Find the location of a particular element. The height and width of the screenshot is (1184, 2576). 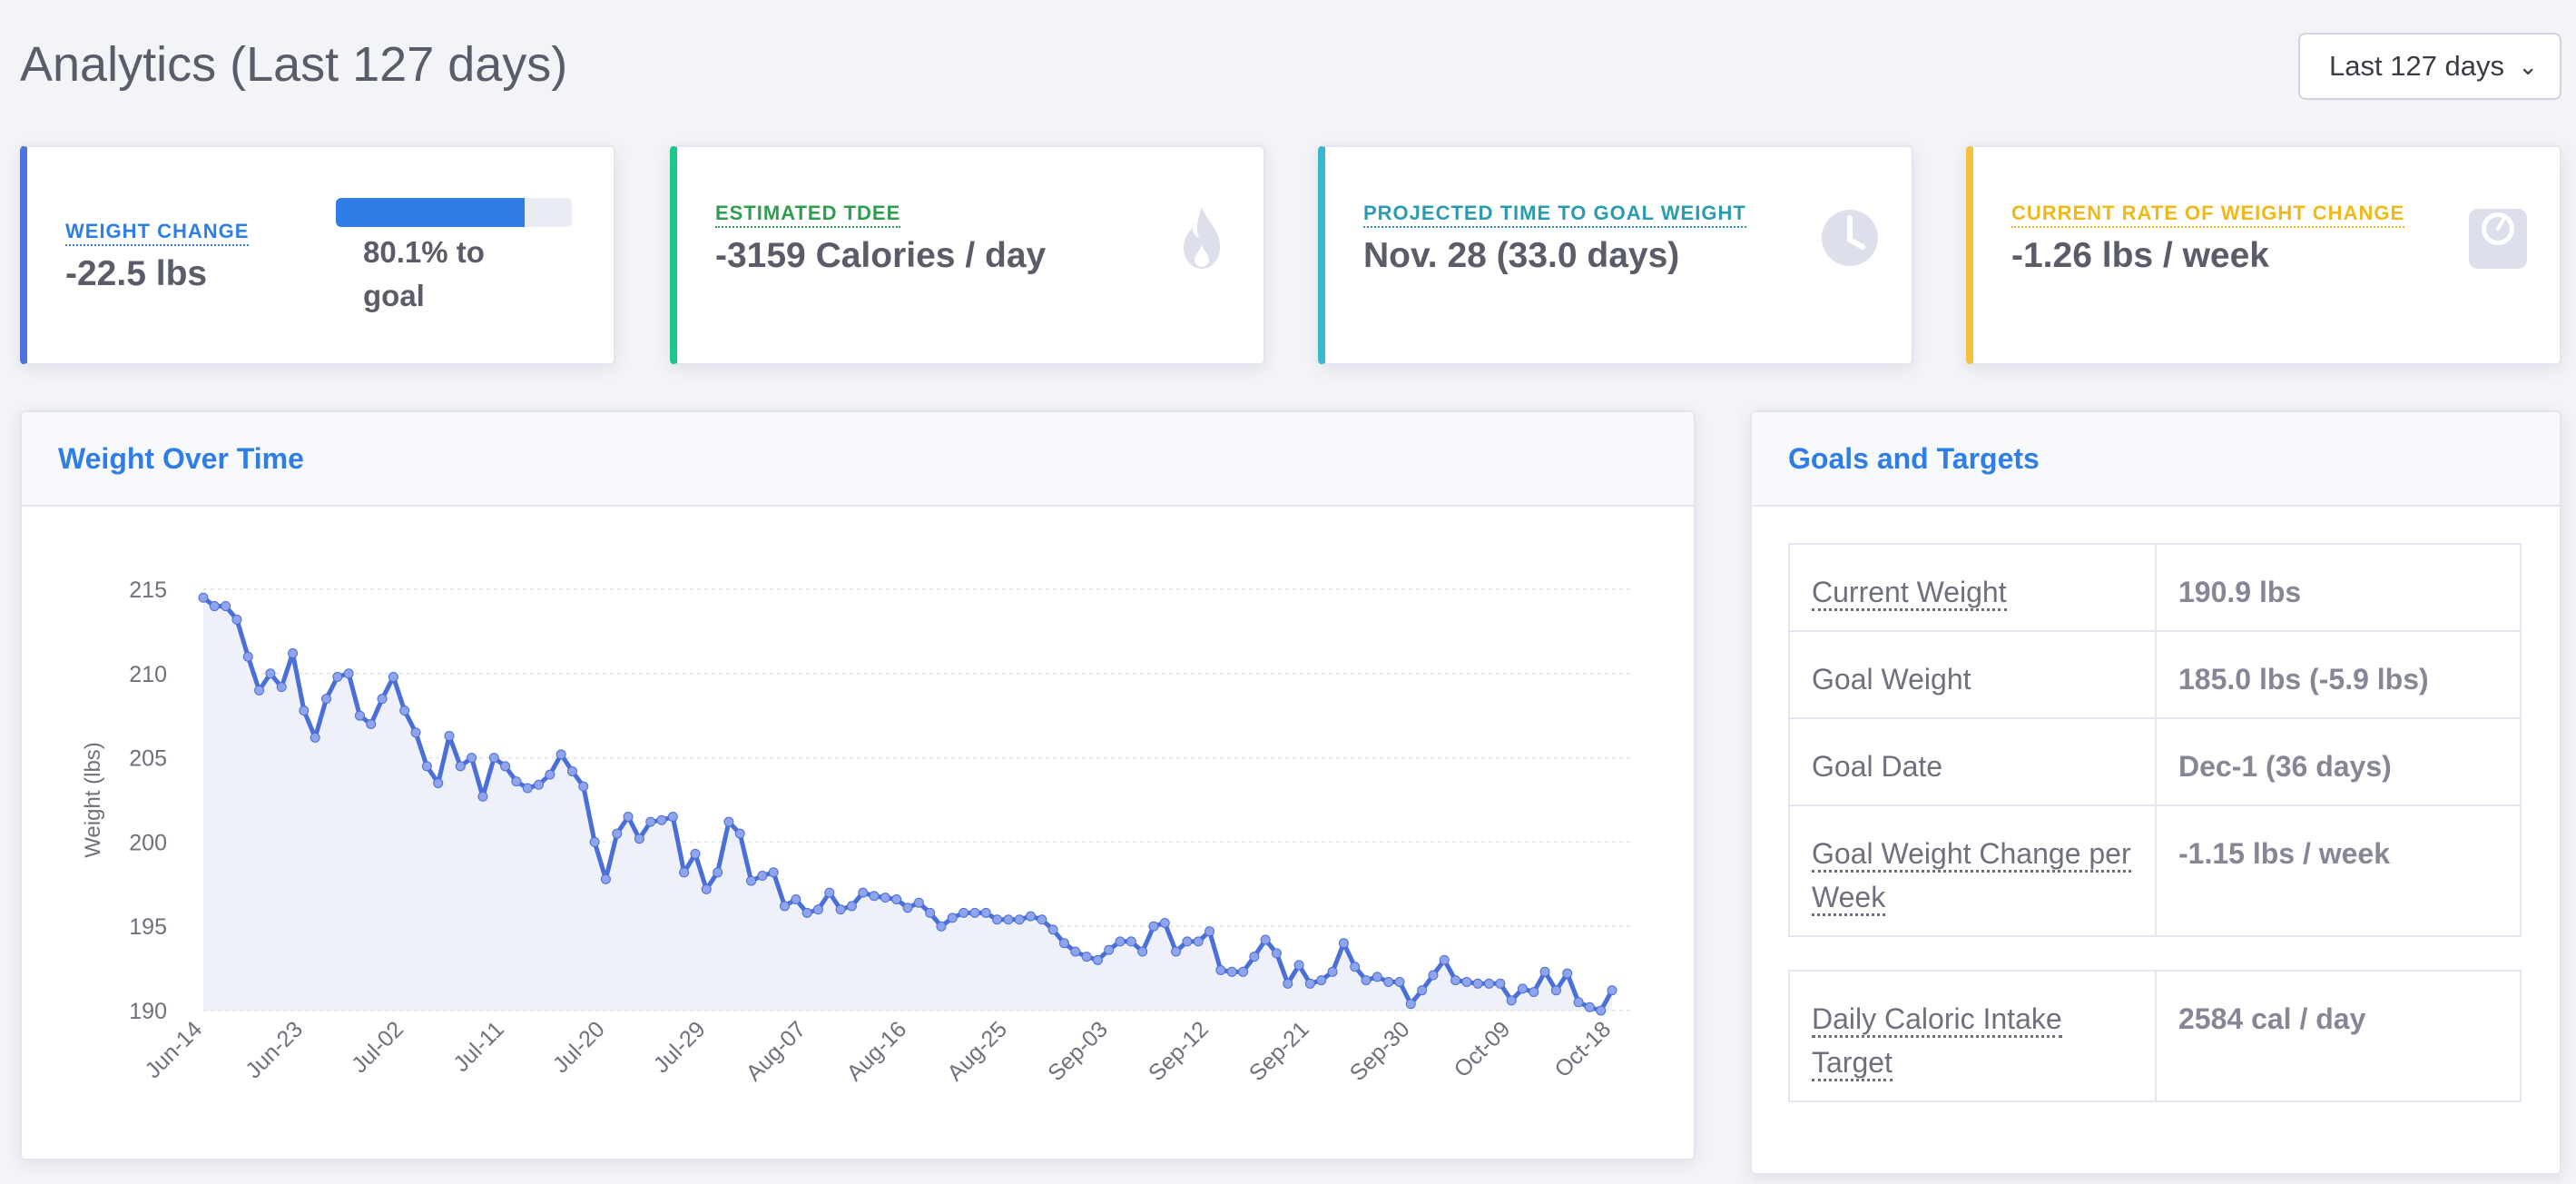

rate-label: Current Rate of Weight Change is located at coordinates (2208, 215).